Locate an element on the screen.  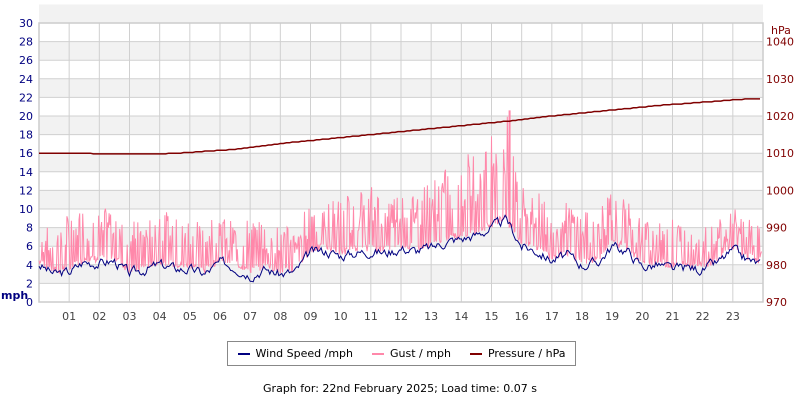
y-tick-label: 30 is located at coordinates (26, 23).